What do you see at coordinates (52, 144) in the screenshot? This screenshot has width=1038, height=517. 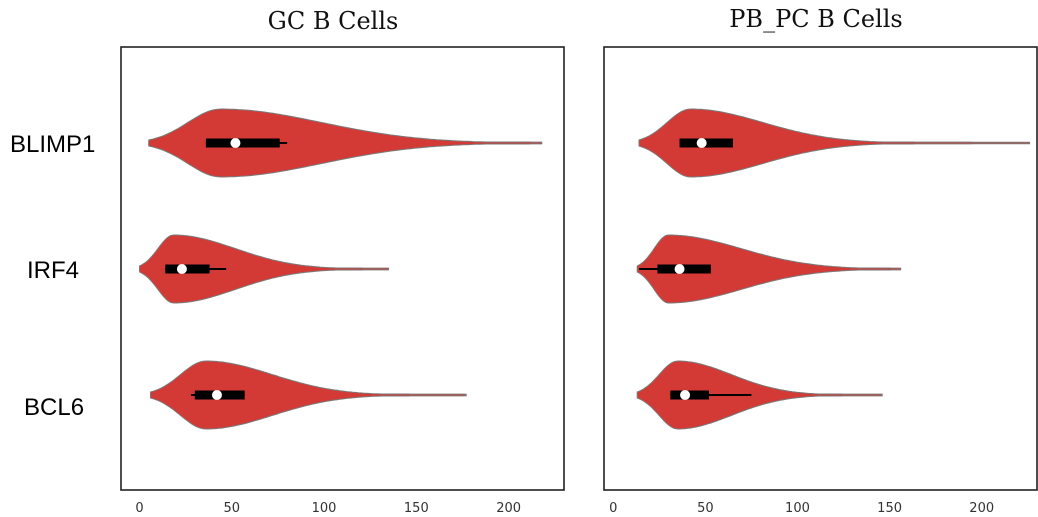 I see `category-label-blimp1: BLIMP1` at bounding box center [52, 144].